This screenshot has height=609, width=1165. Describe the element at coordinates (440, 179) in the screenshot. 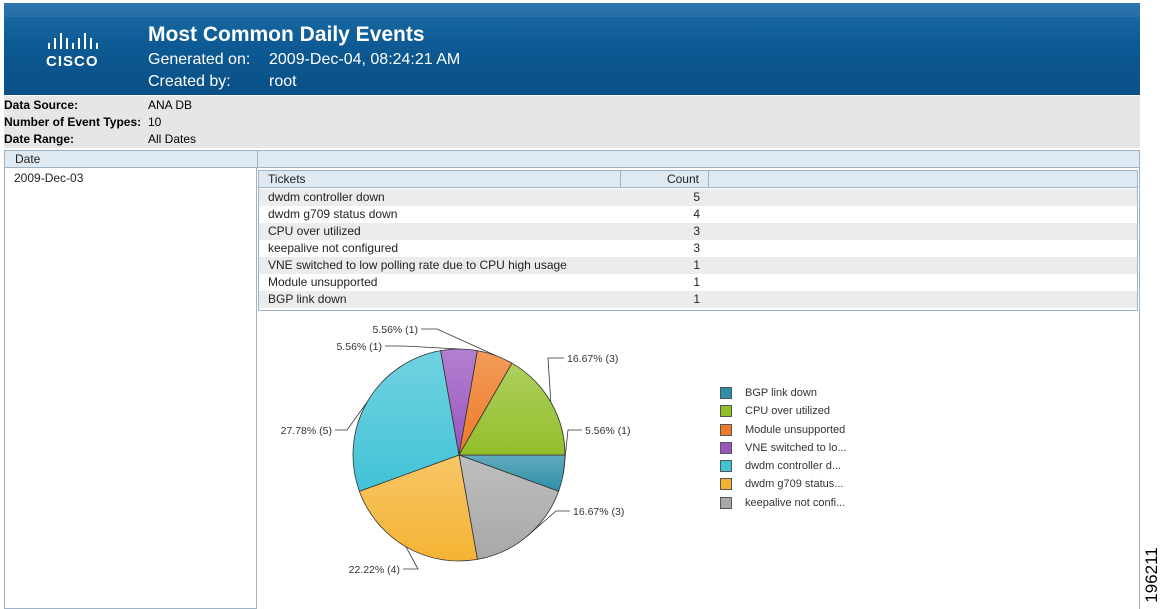

I see `column-header-tickets: Tickets` at that location.